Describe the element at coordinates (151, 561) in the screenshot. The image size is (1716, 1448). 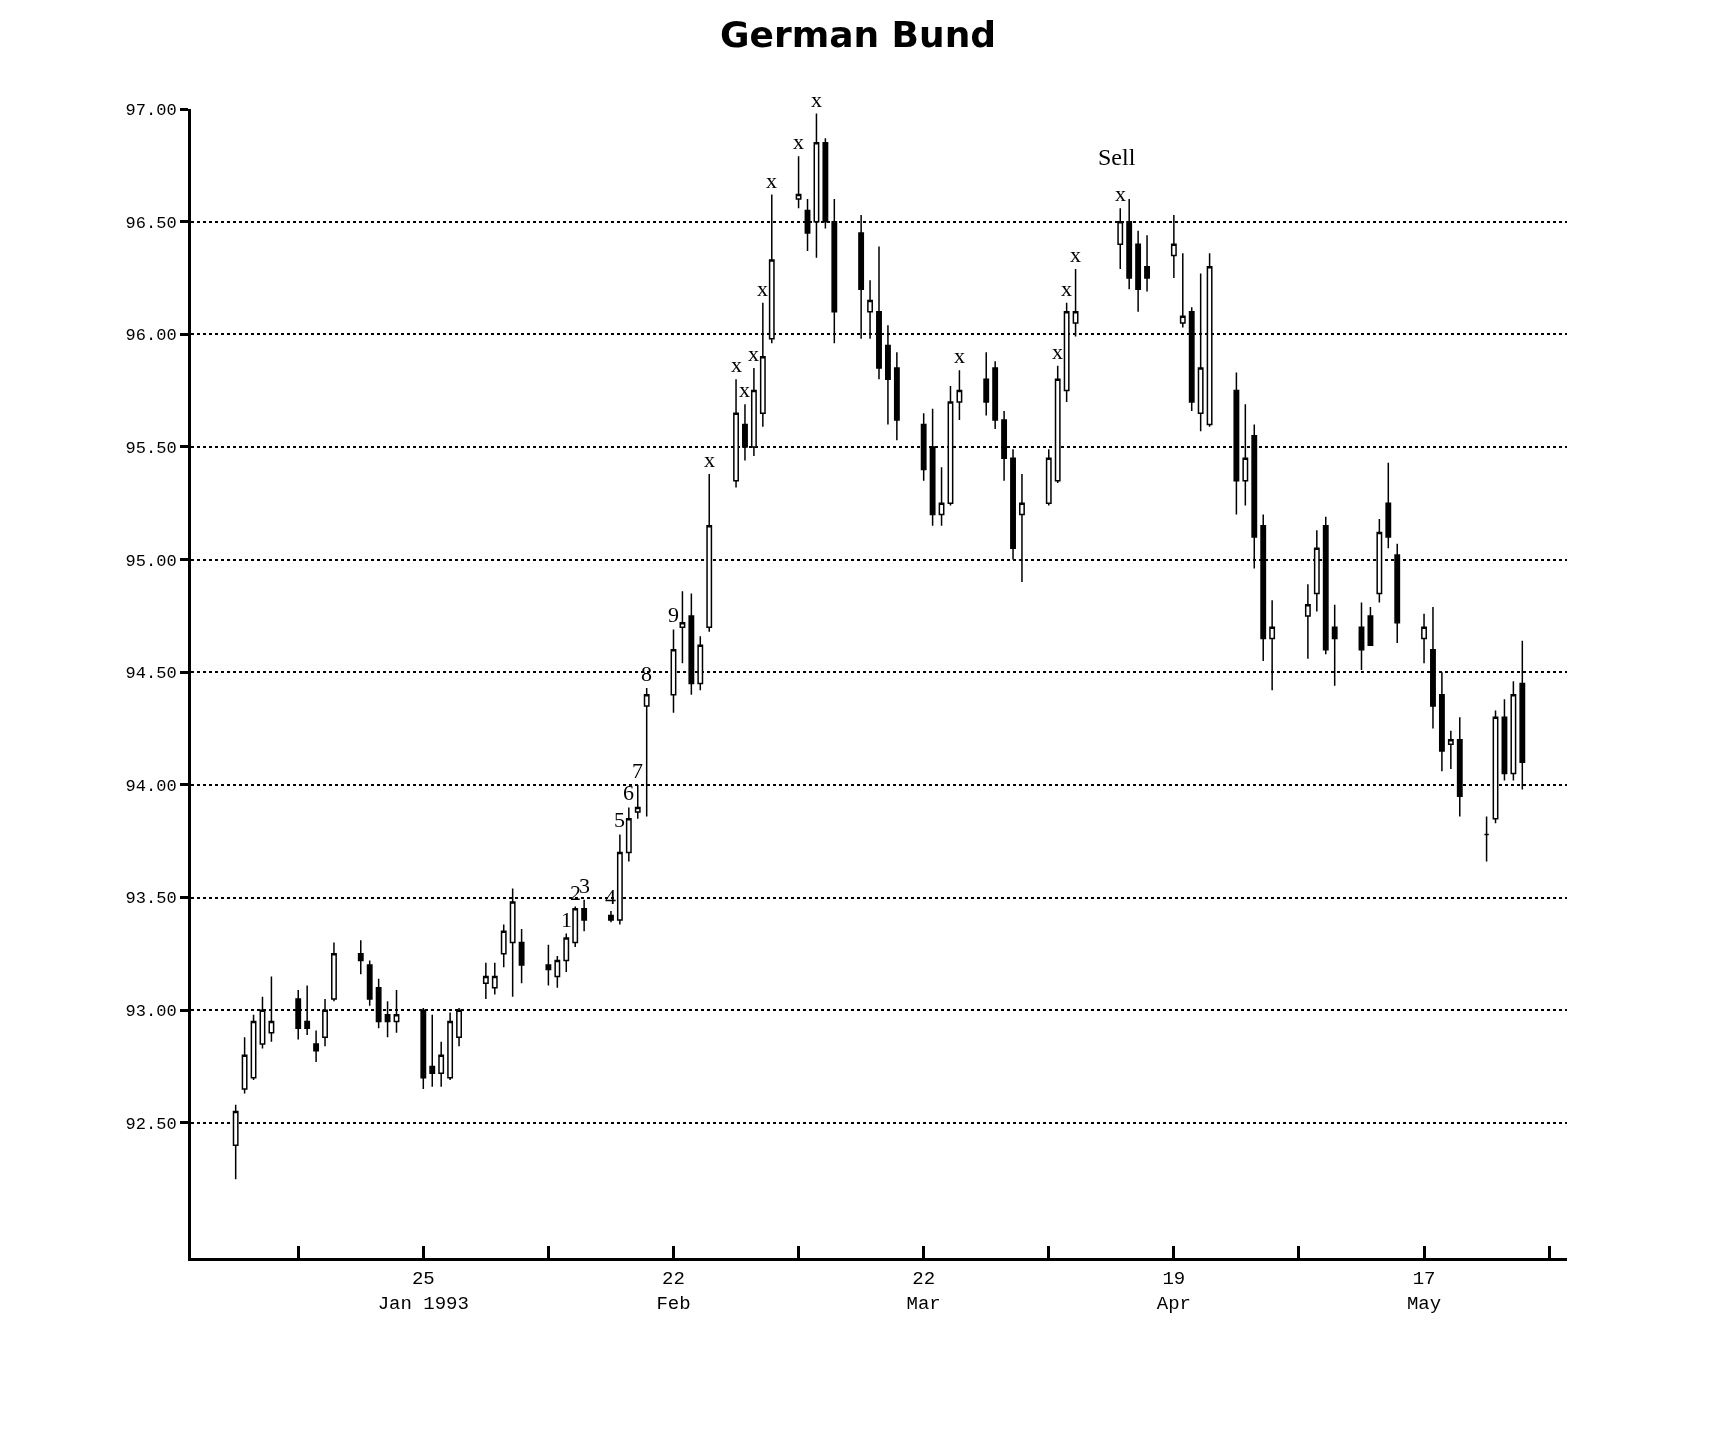
I see `y-tick-label: 95.00` at that location.